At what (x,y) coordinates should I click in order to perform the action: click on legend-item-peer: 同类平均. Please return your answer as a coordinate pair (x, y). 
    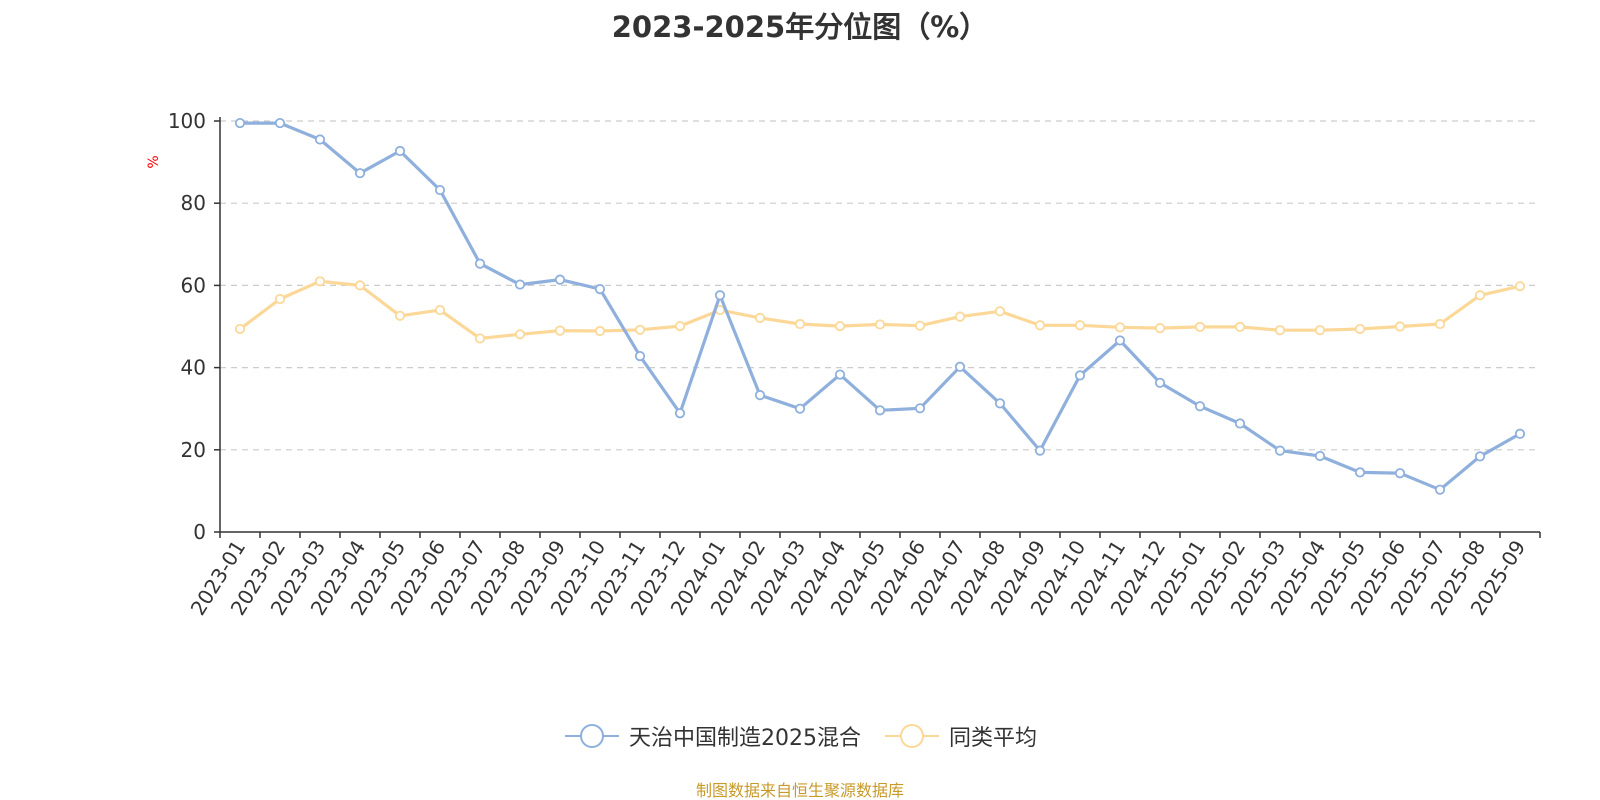
    Looking at the image, I should click on (960, 736).